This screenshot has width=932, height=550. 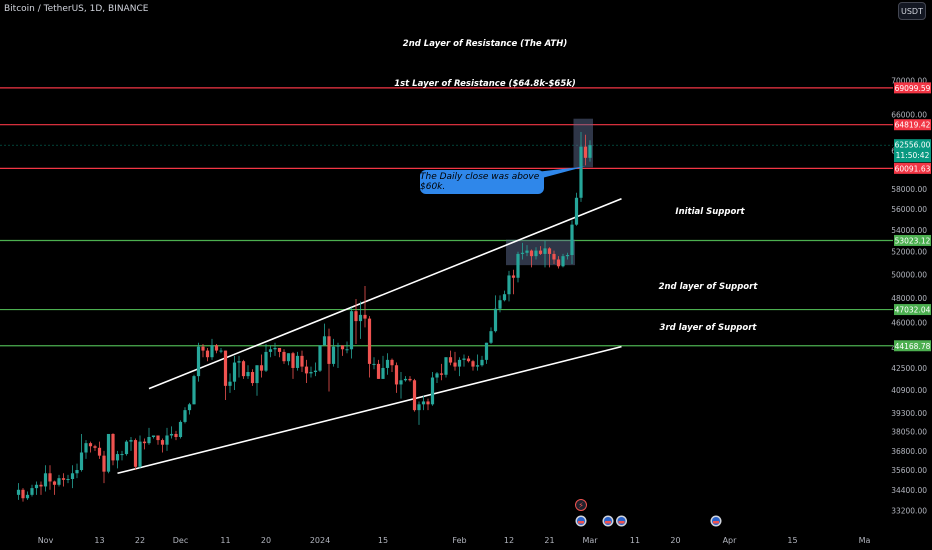 What do you see at coordinates (909, 80) in the screenshot?
I see `price-tick-label: 70000.00` at bounding box center [909, 80].